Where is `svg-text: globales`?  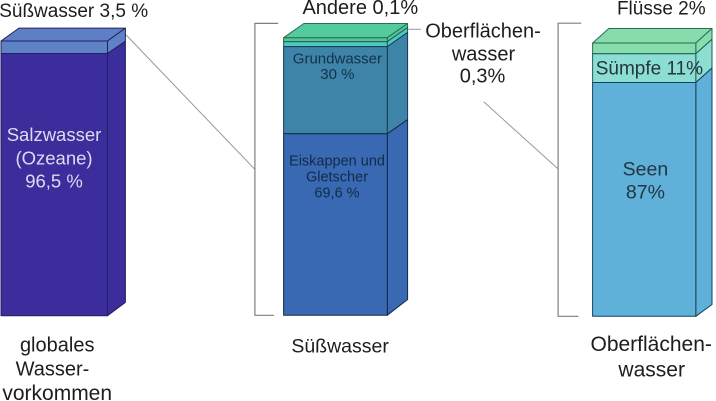
svg-text: globales is located at coordinates (57, 346).